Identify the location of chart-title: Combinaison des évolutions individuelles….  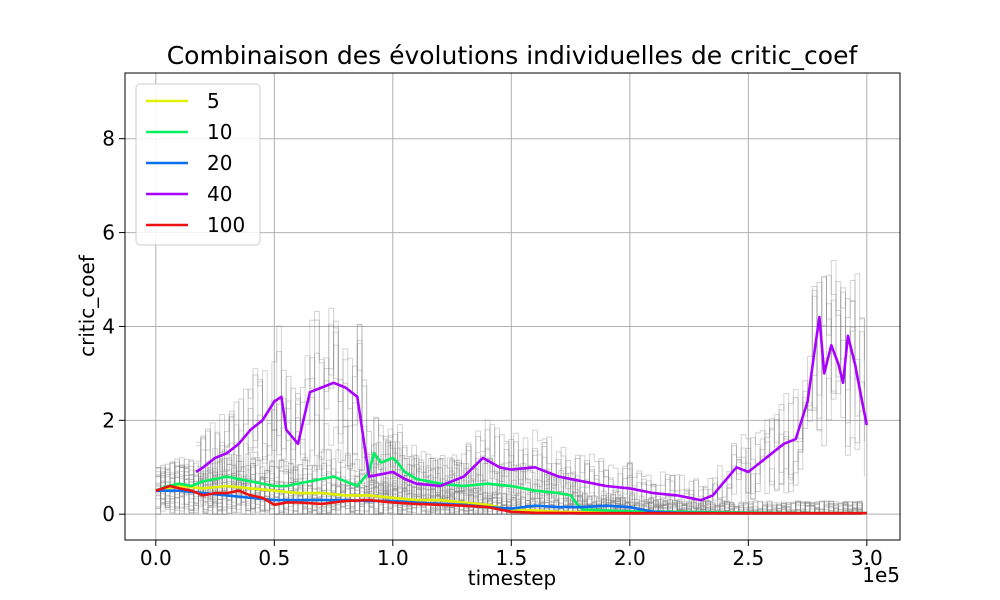
(513, 55).